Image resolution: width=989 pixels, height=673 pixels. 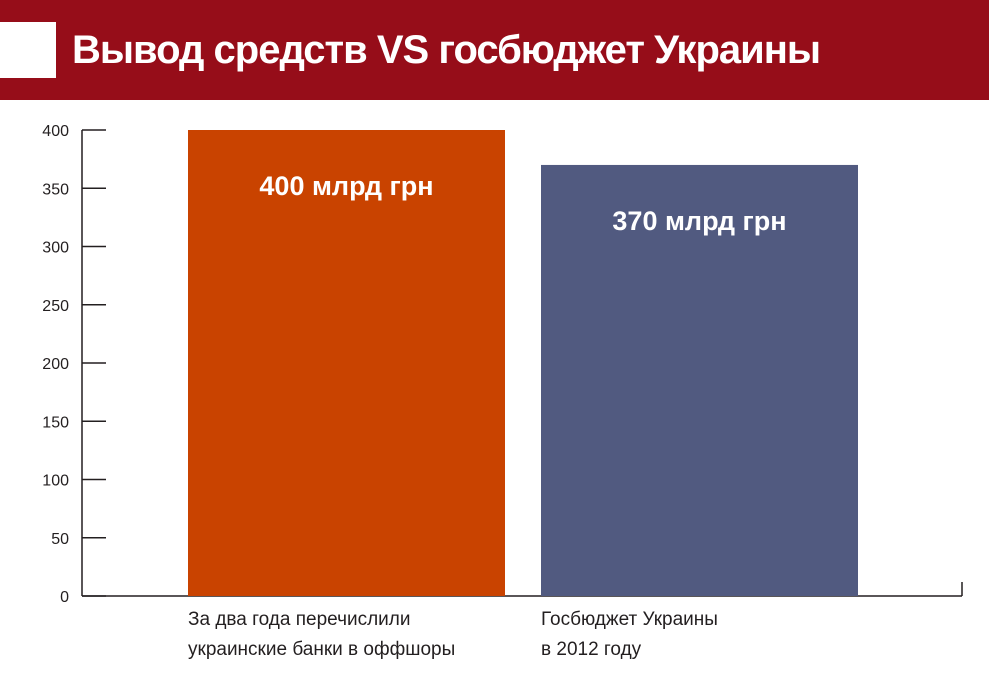 I want to click on y-tick-label: 250, so click(x=55, y=306).